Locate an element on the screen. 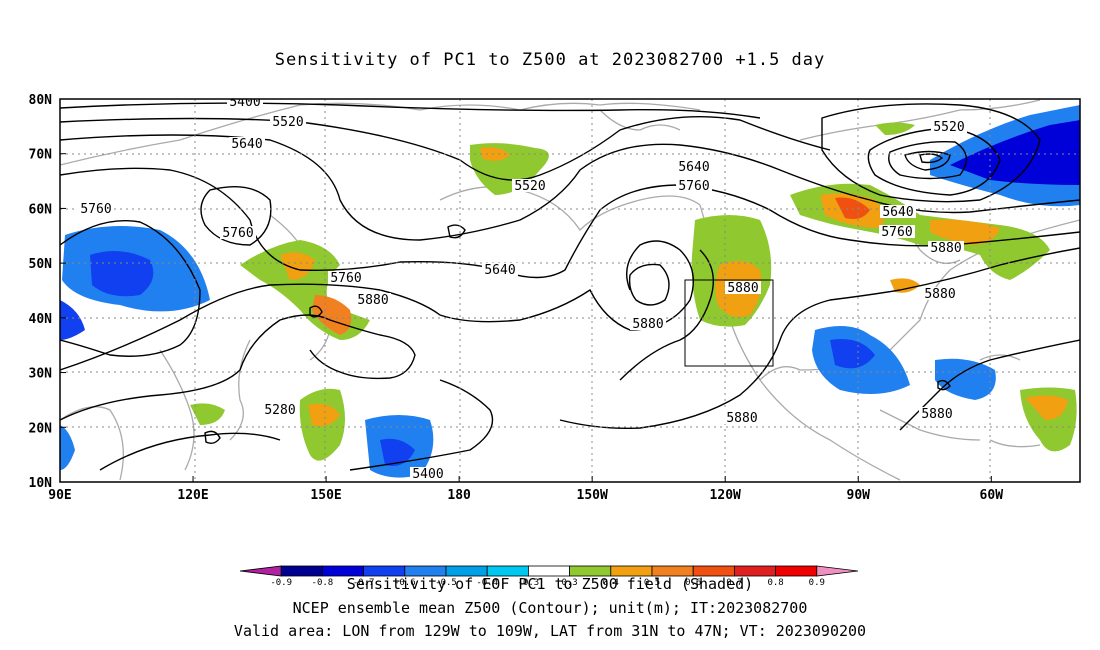 The image size is (1100, 650). colorbar-tick-label: 0.7 is located at coordinates (734, 583).